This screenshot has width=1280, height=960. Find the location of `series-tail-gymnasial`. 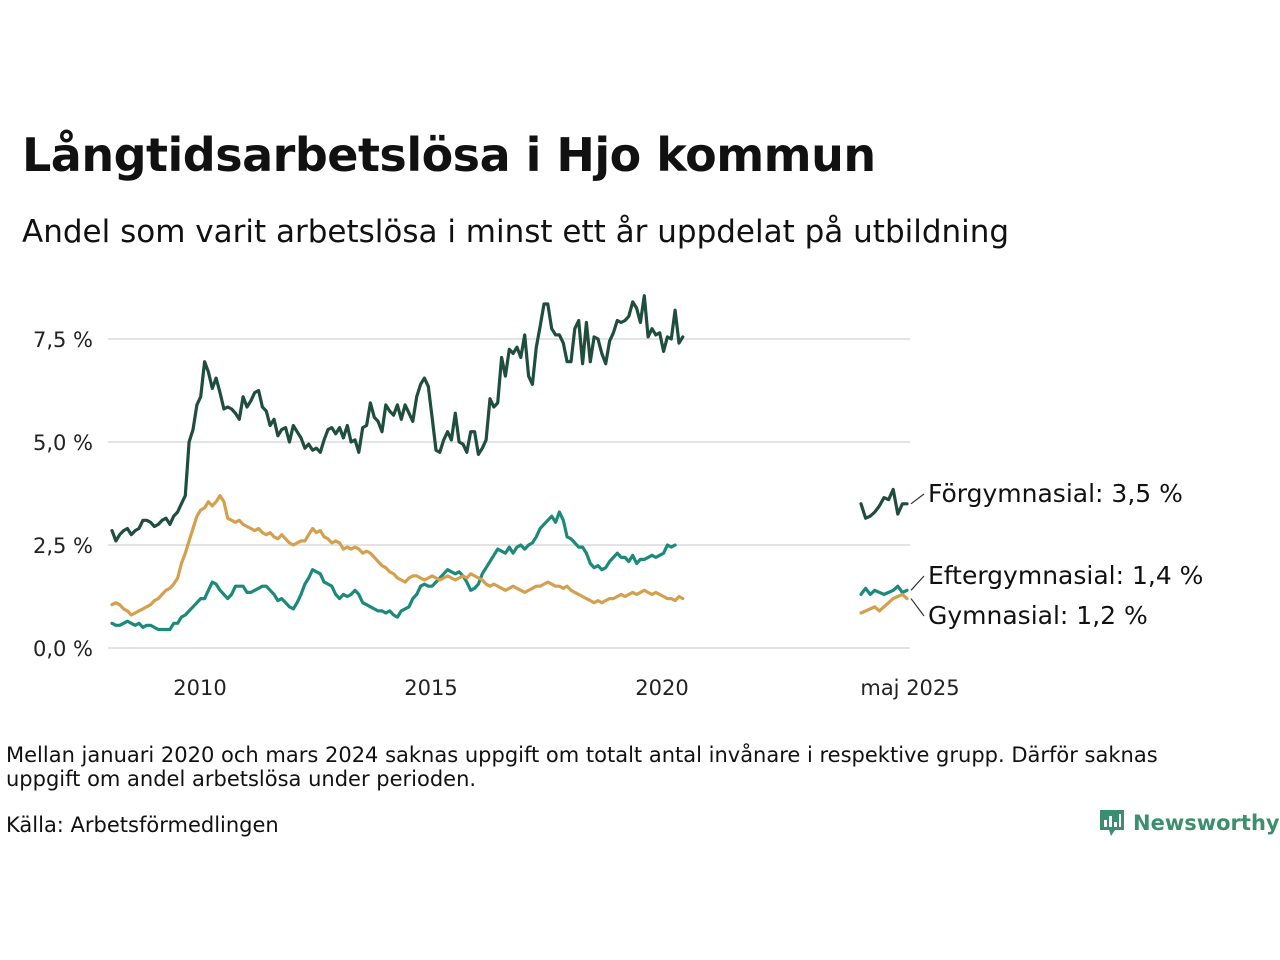

series-tail-gymnasial is located at coordinates (884, 603).